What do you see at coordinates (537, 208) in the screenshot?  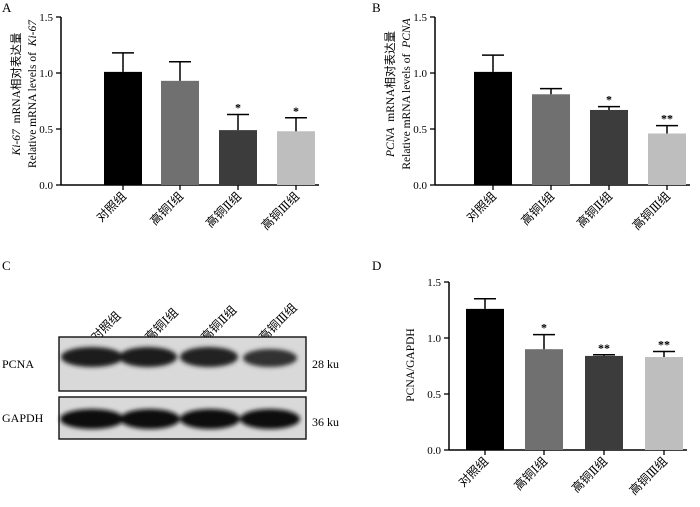 I see `panel-b-category-label: 高铜Ⅰ组` at bounding box center [537, 208].